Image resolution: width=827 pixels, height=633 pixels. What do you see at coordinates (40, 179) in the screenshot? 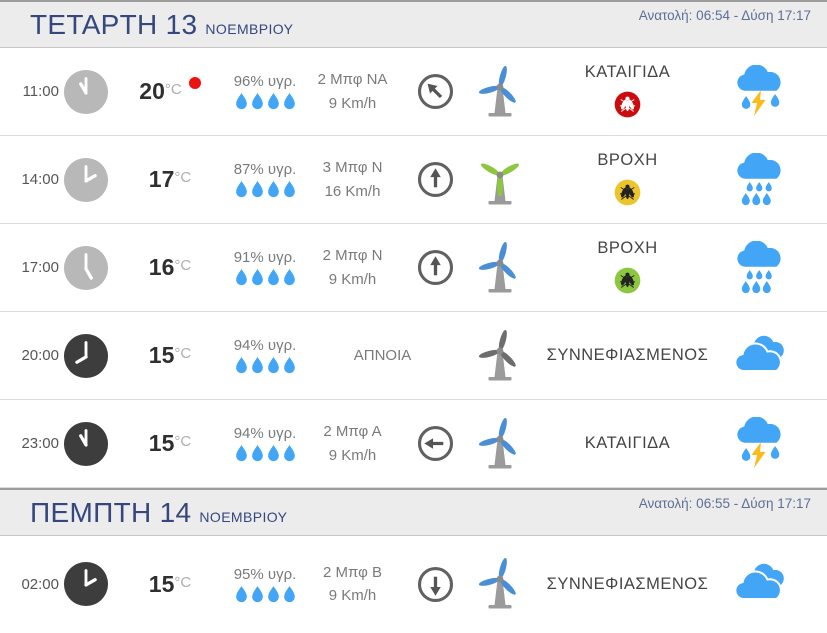
I see `time-label: 14:00` at bounding box center [40, 179].